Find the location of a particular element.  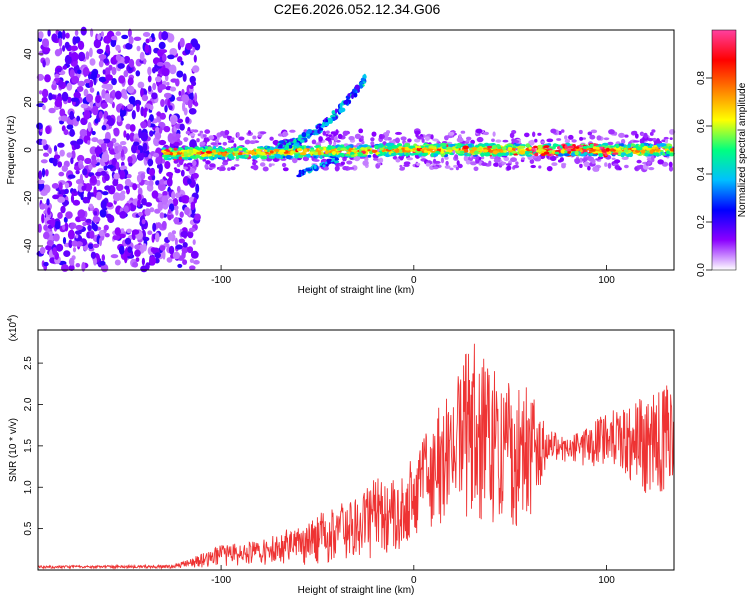

colorbar-gradient is located at coordinates (724, 150).